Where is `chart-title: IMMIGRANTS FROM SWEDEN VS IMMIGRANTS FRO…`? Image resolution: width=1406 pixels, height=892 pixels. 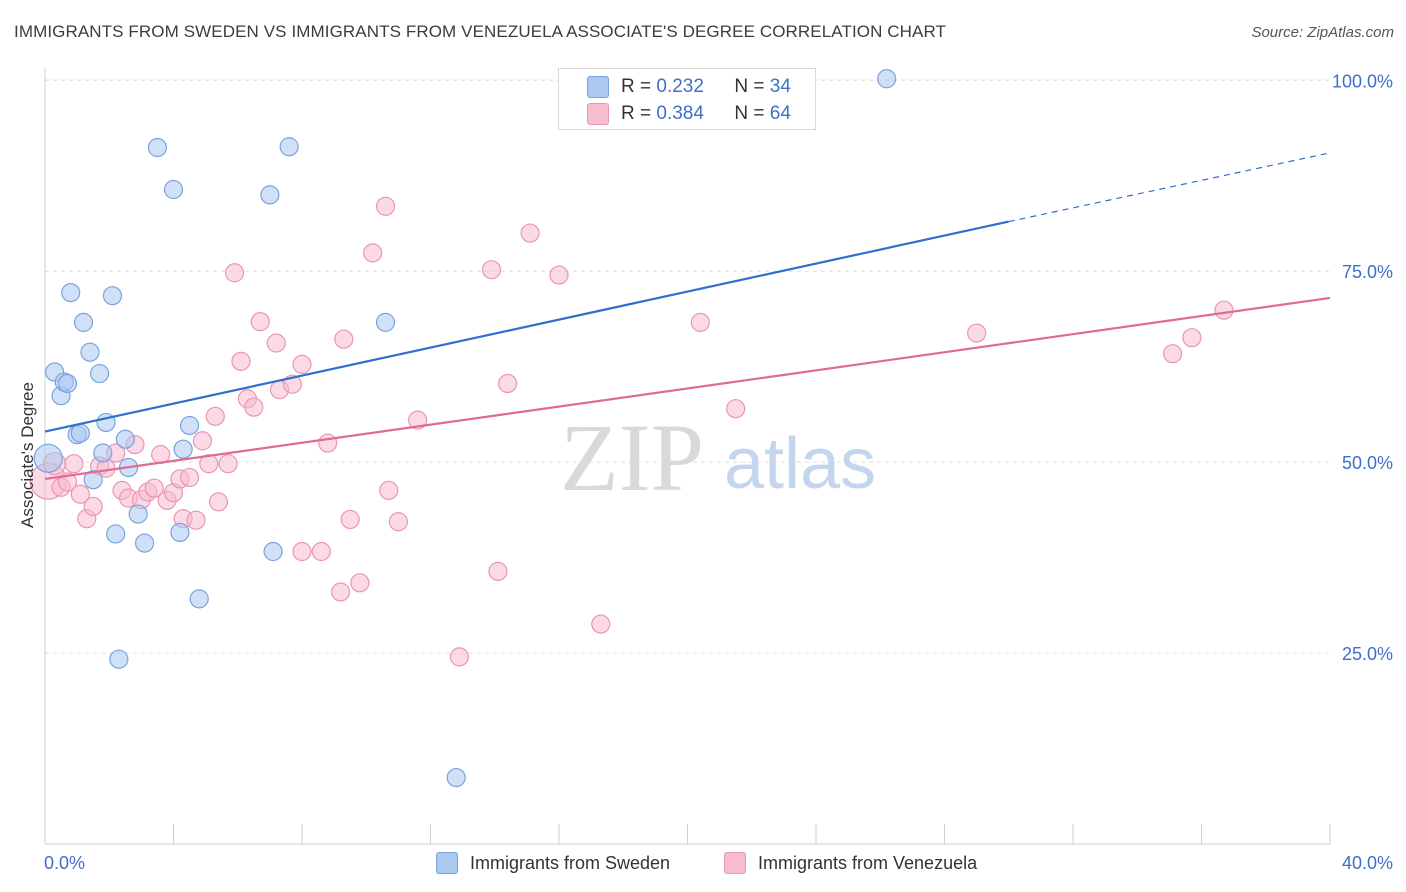 chart-title: IMMIGRANTS FROM SWEDEN VS IMMIGRANTS FRO… is located at coordinates (480, 31).